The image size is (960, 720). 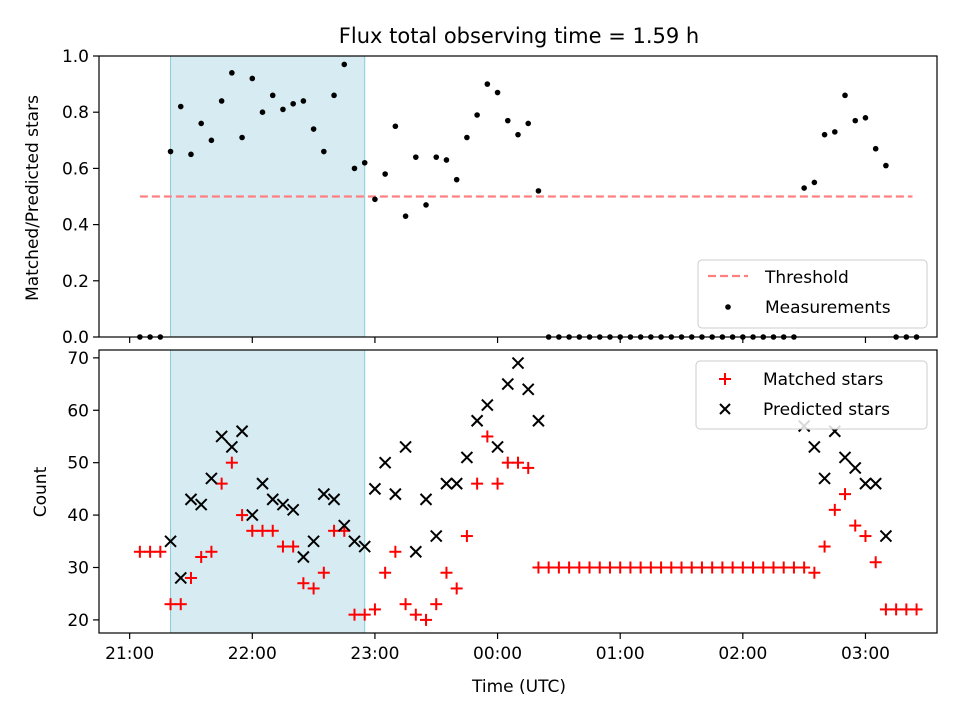 I want to click on ratio-legend: Threshold Measurements, so click(x=812, y=294).